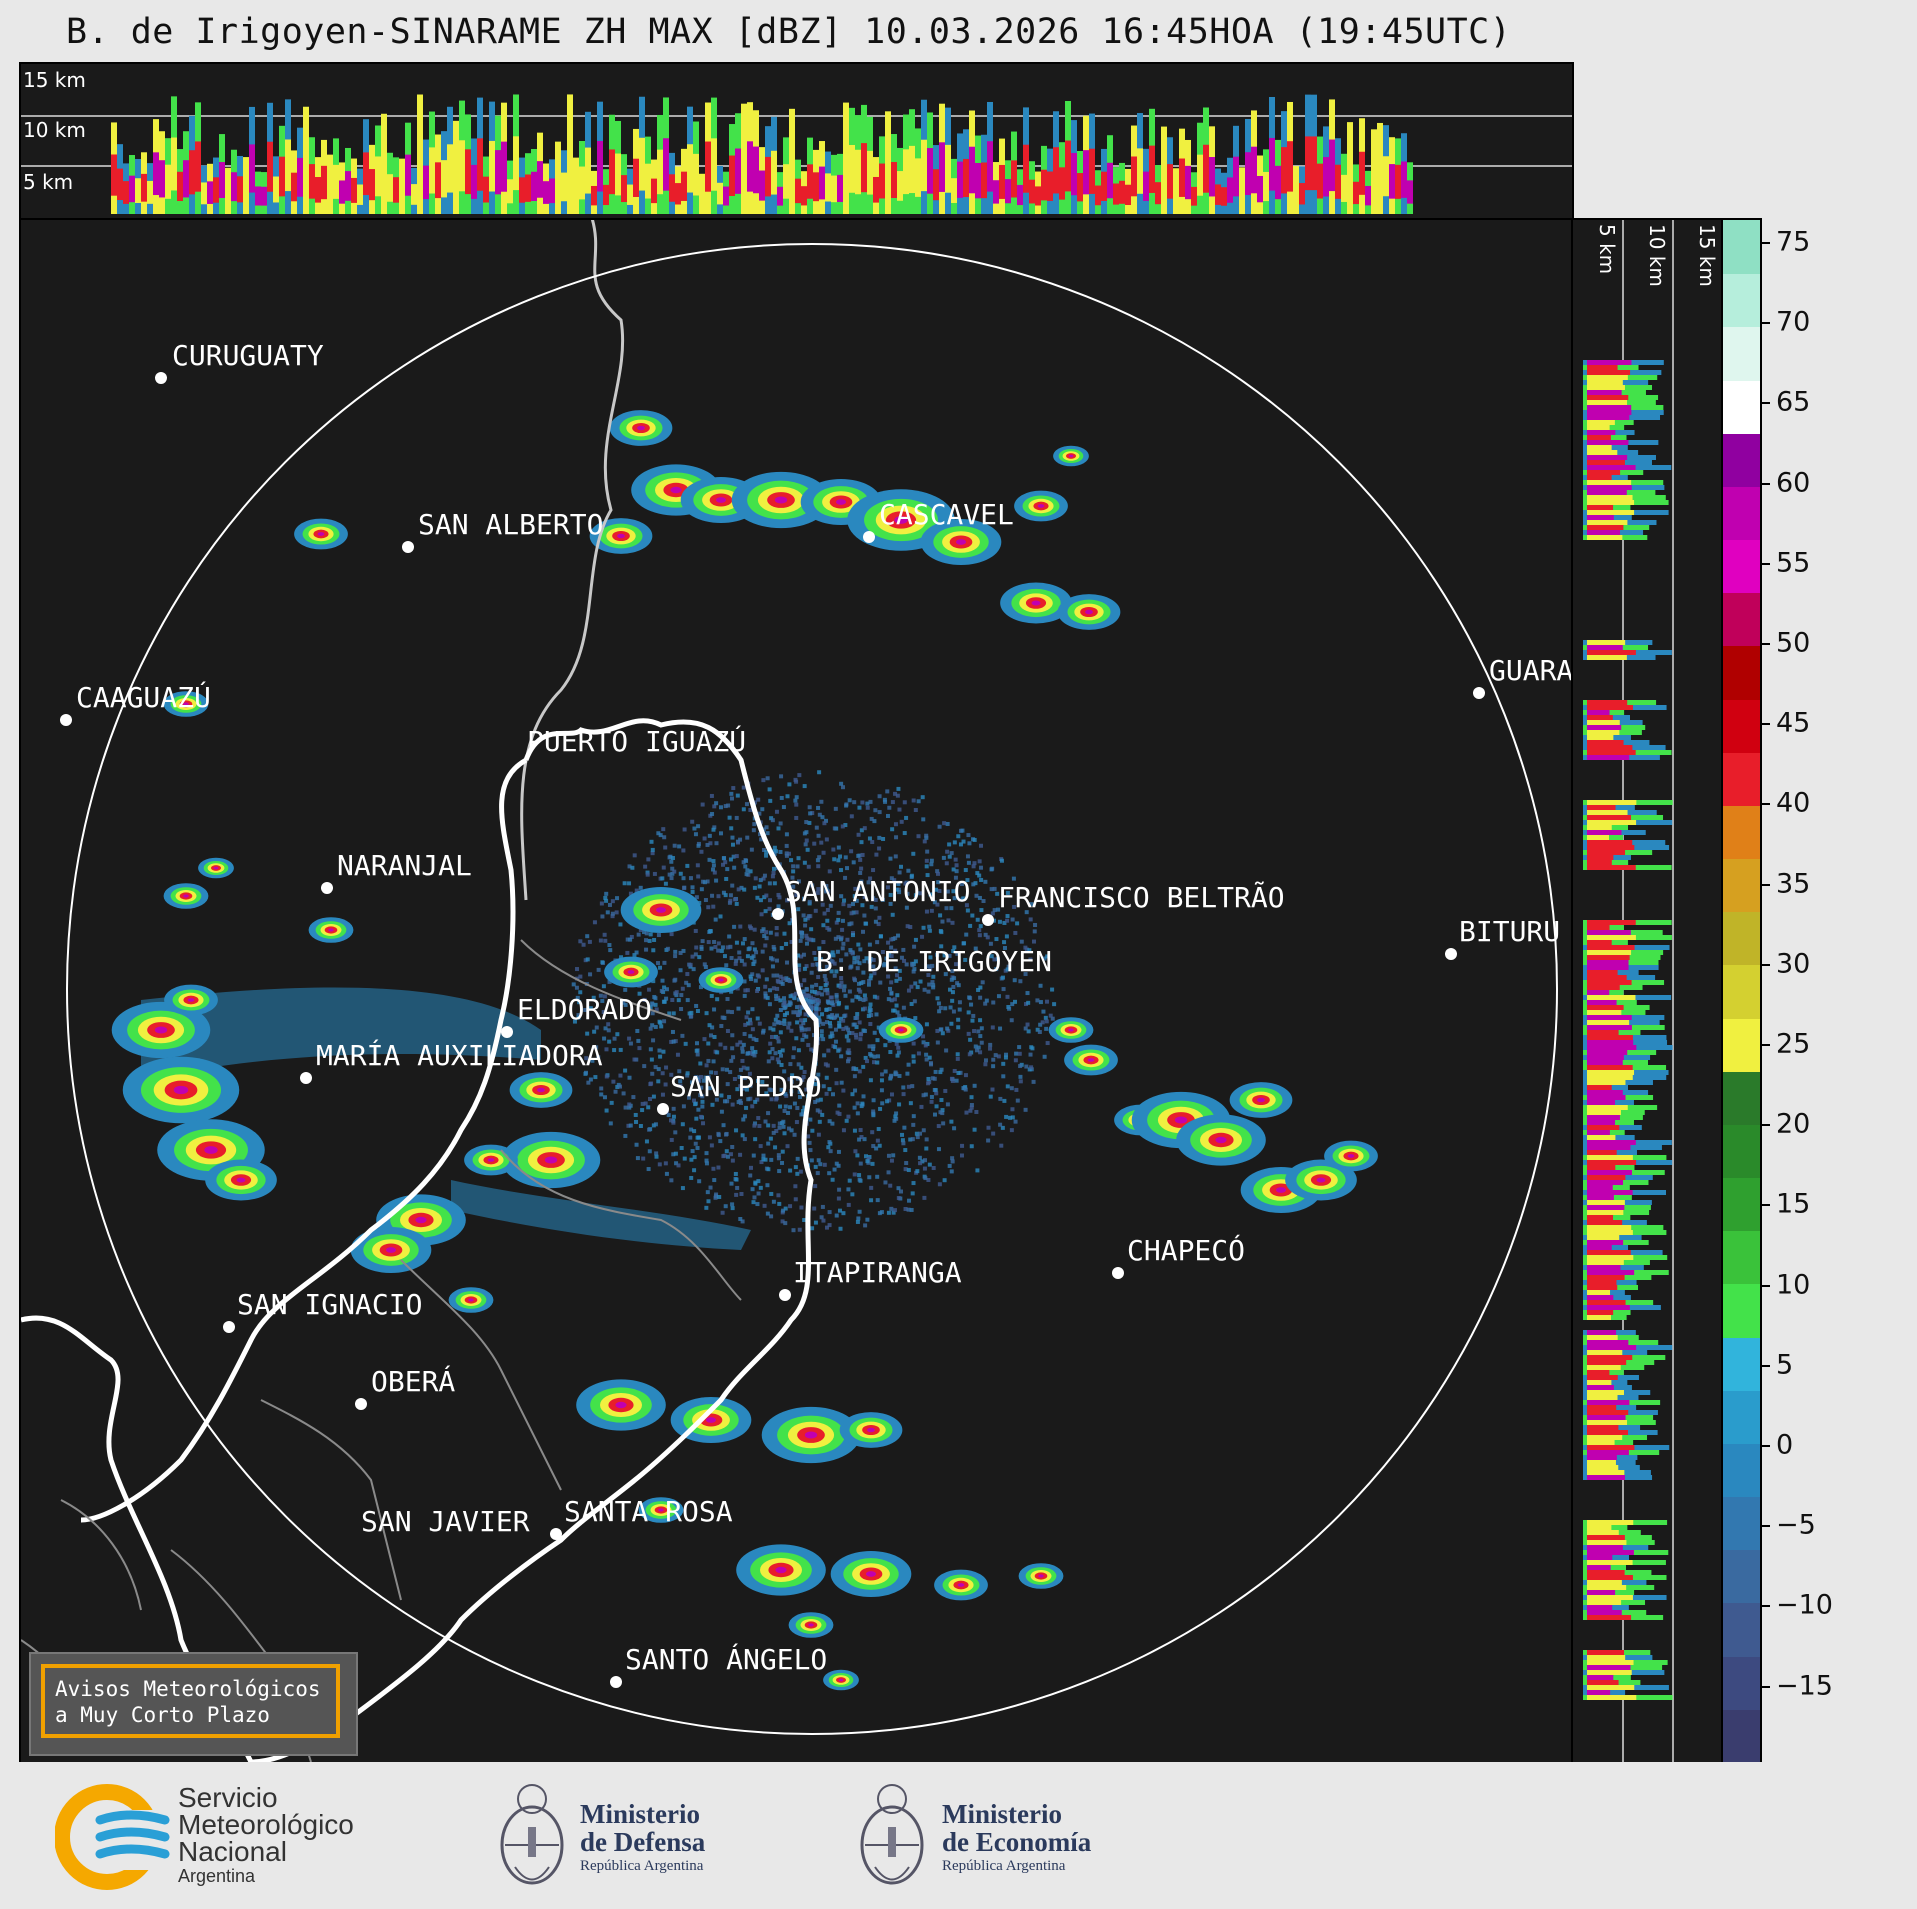 Image resolution: width=1917 pixels, height=1909 pixels. Describe the element at coordinates (1004, 1866) in the screenshot. I see `economia-line-3: República Argentina` at that location.